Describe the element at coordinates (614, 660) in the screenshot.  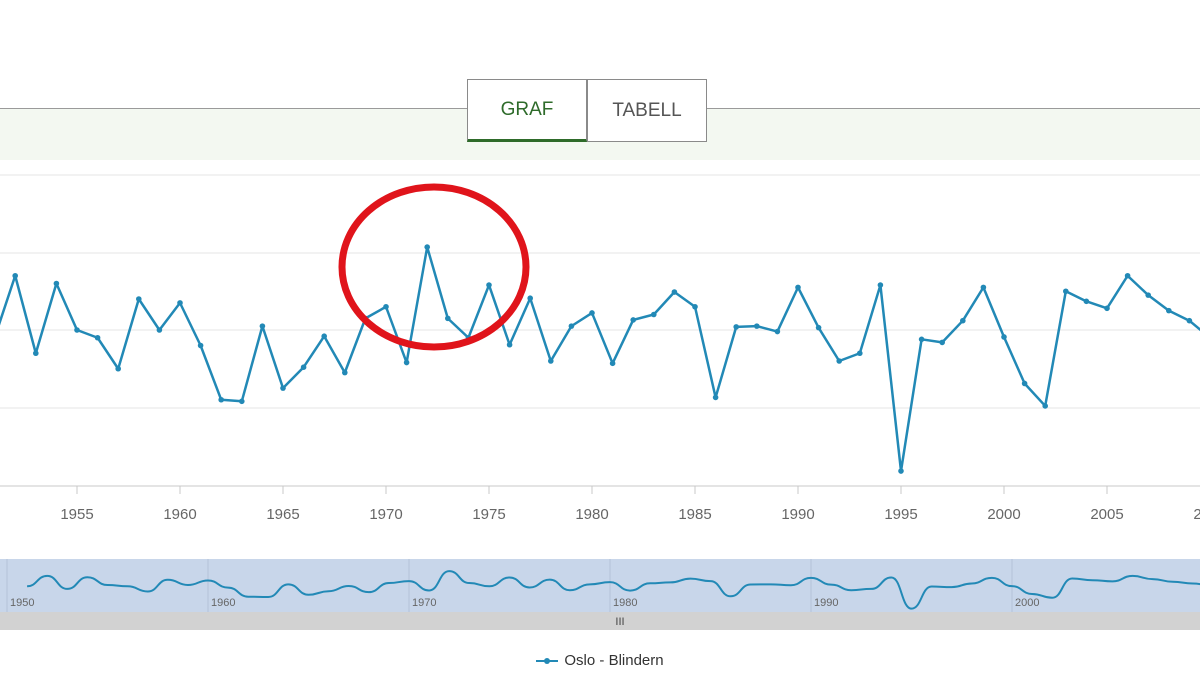
I see `legend-series-label: Oslo - Blindern` at that location.